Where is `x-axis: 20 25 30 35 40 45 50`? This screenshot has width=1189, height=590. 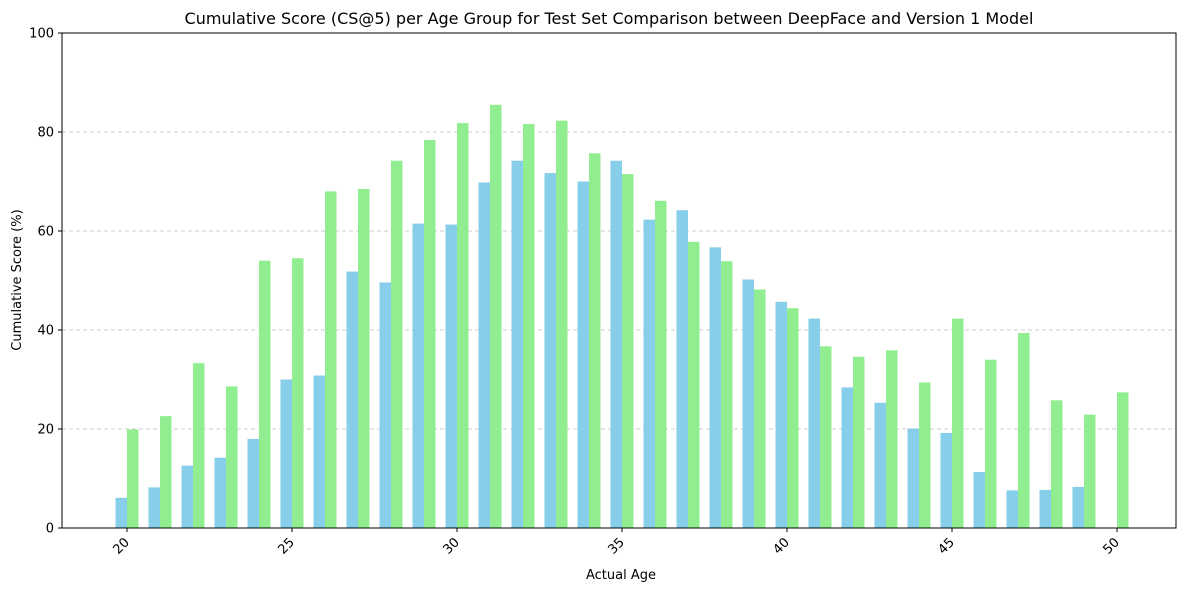 x-axis: 20 25 30 35 40 45 50 is located at coordinates (617, 543).